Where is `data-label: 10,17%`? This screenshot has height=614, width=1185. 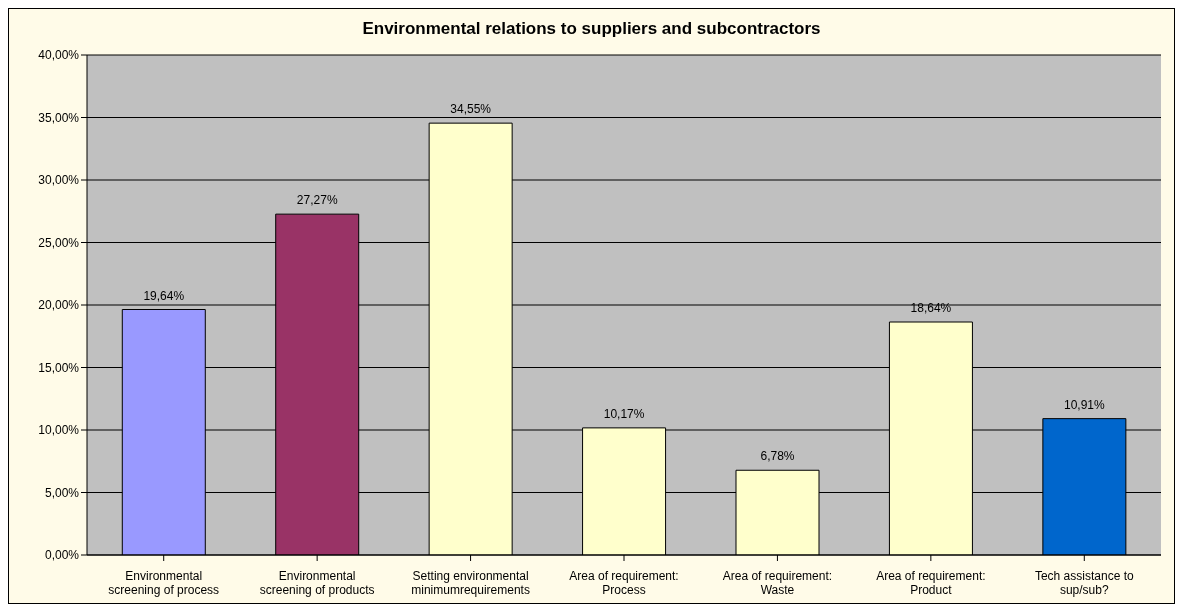 data-label: 10,17% is located at coordinates (624, 413).